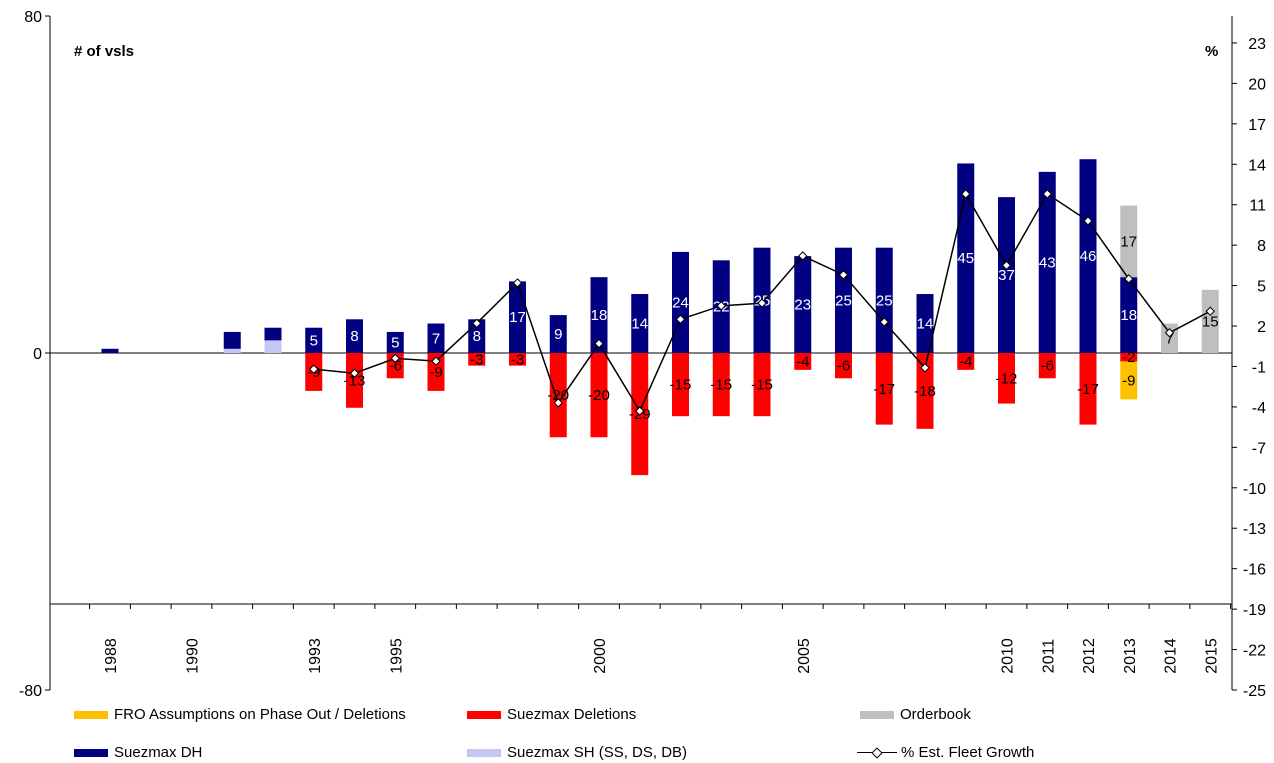  I want to click on bar-label-orderbook: 7, so click(1169, 338).